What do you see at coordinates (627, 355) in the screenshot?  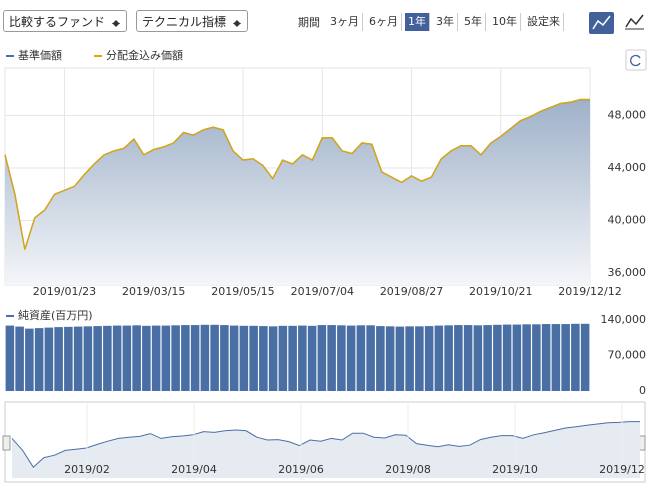 I see `y-tick-label: 70,000` at bounding box center [627, 355].